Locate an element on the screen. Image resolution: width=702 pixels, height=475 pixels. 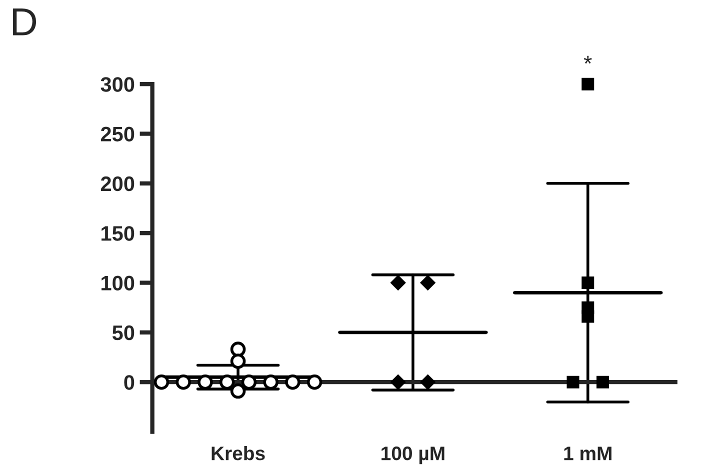
y-tick-label: 250 is located at coordinates (117, 134).